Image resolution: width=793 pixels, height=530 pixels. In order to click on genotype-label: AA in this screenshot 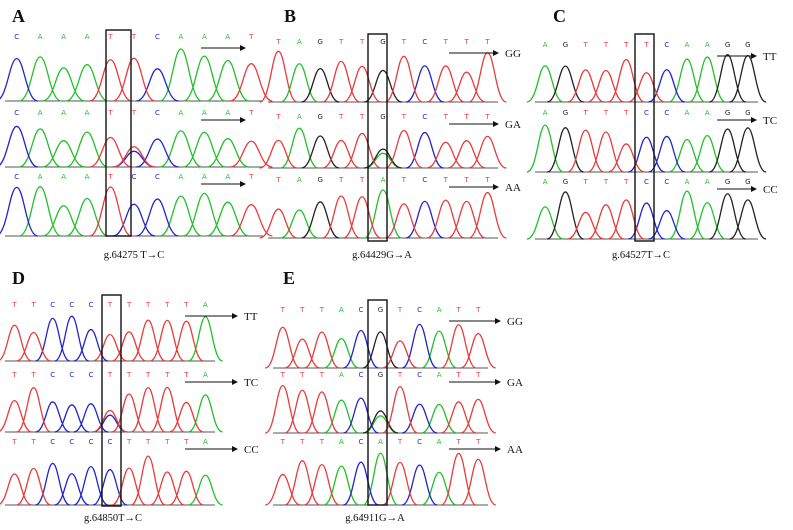, I will do `click(515, 450)`.